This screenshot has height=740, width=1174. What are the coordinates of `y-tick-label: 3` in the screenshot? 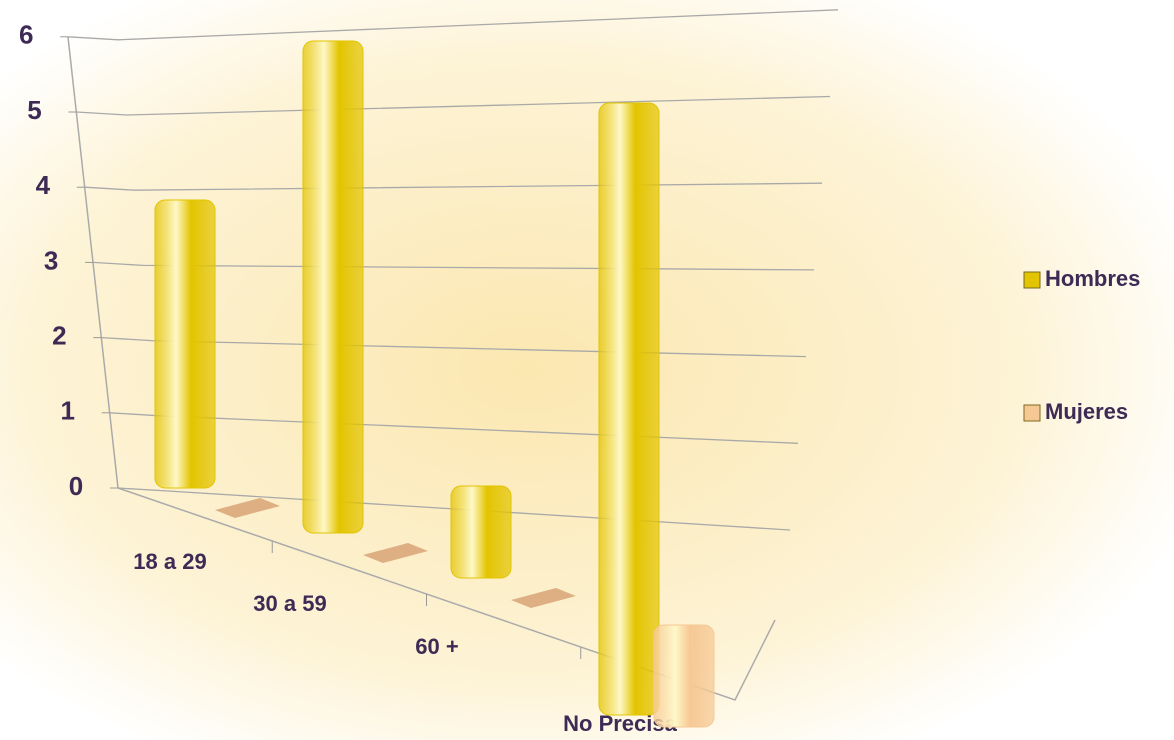 It's located at (51, 260).